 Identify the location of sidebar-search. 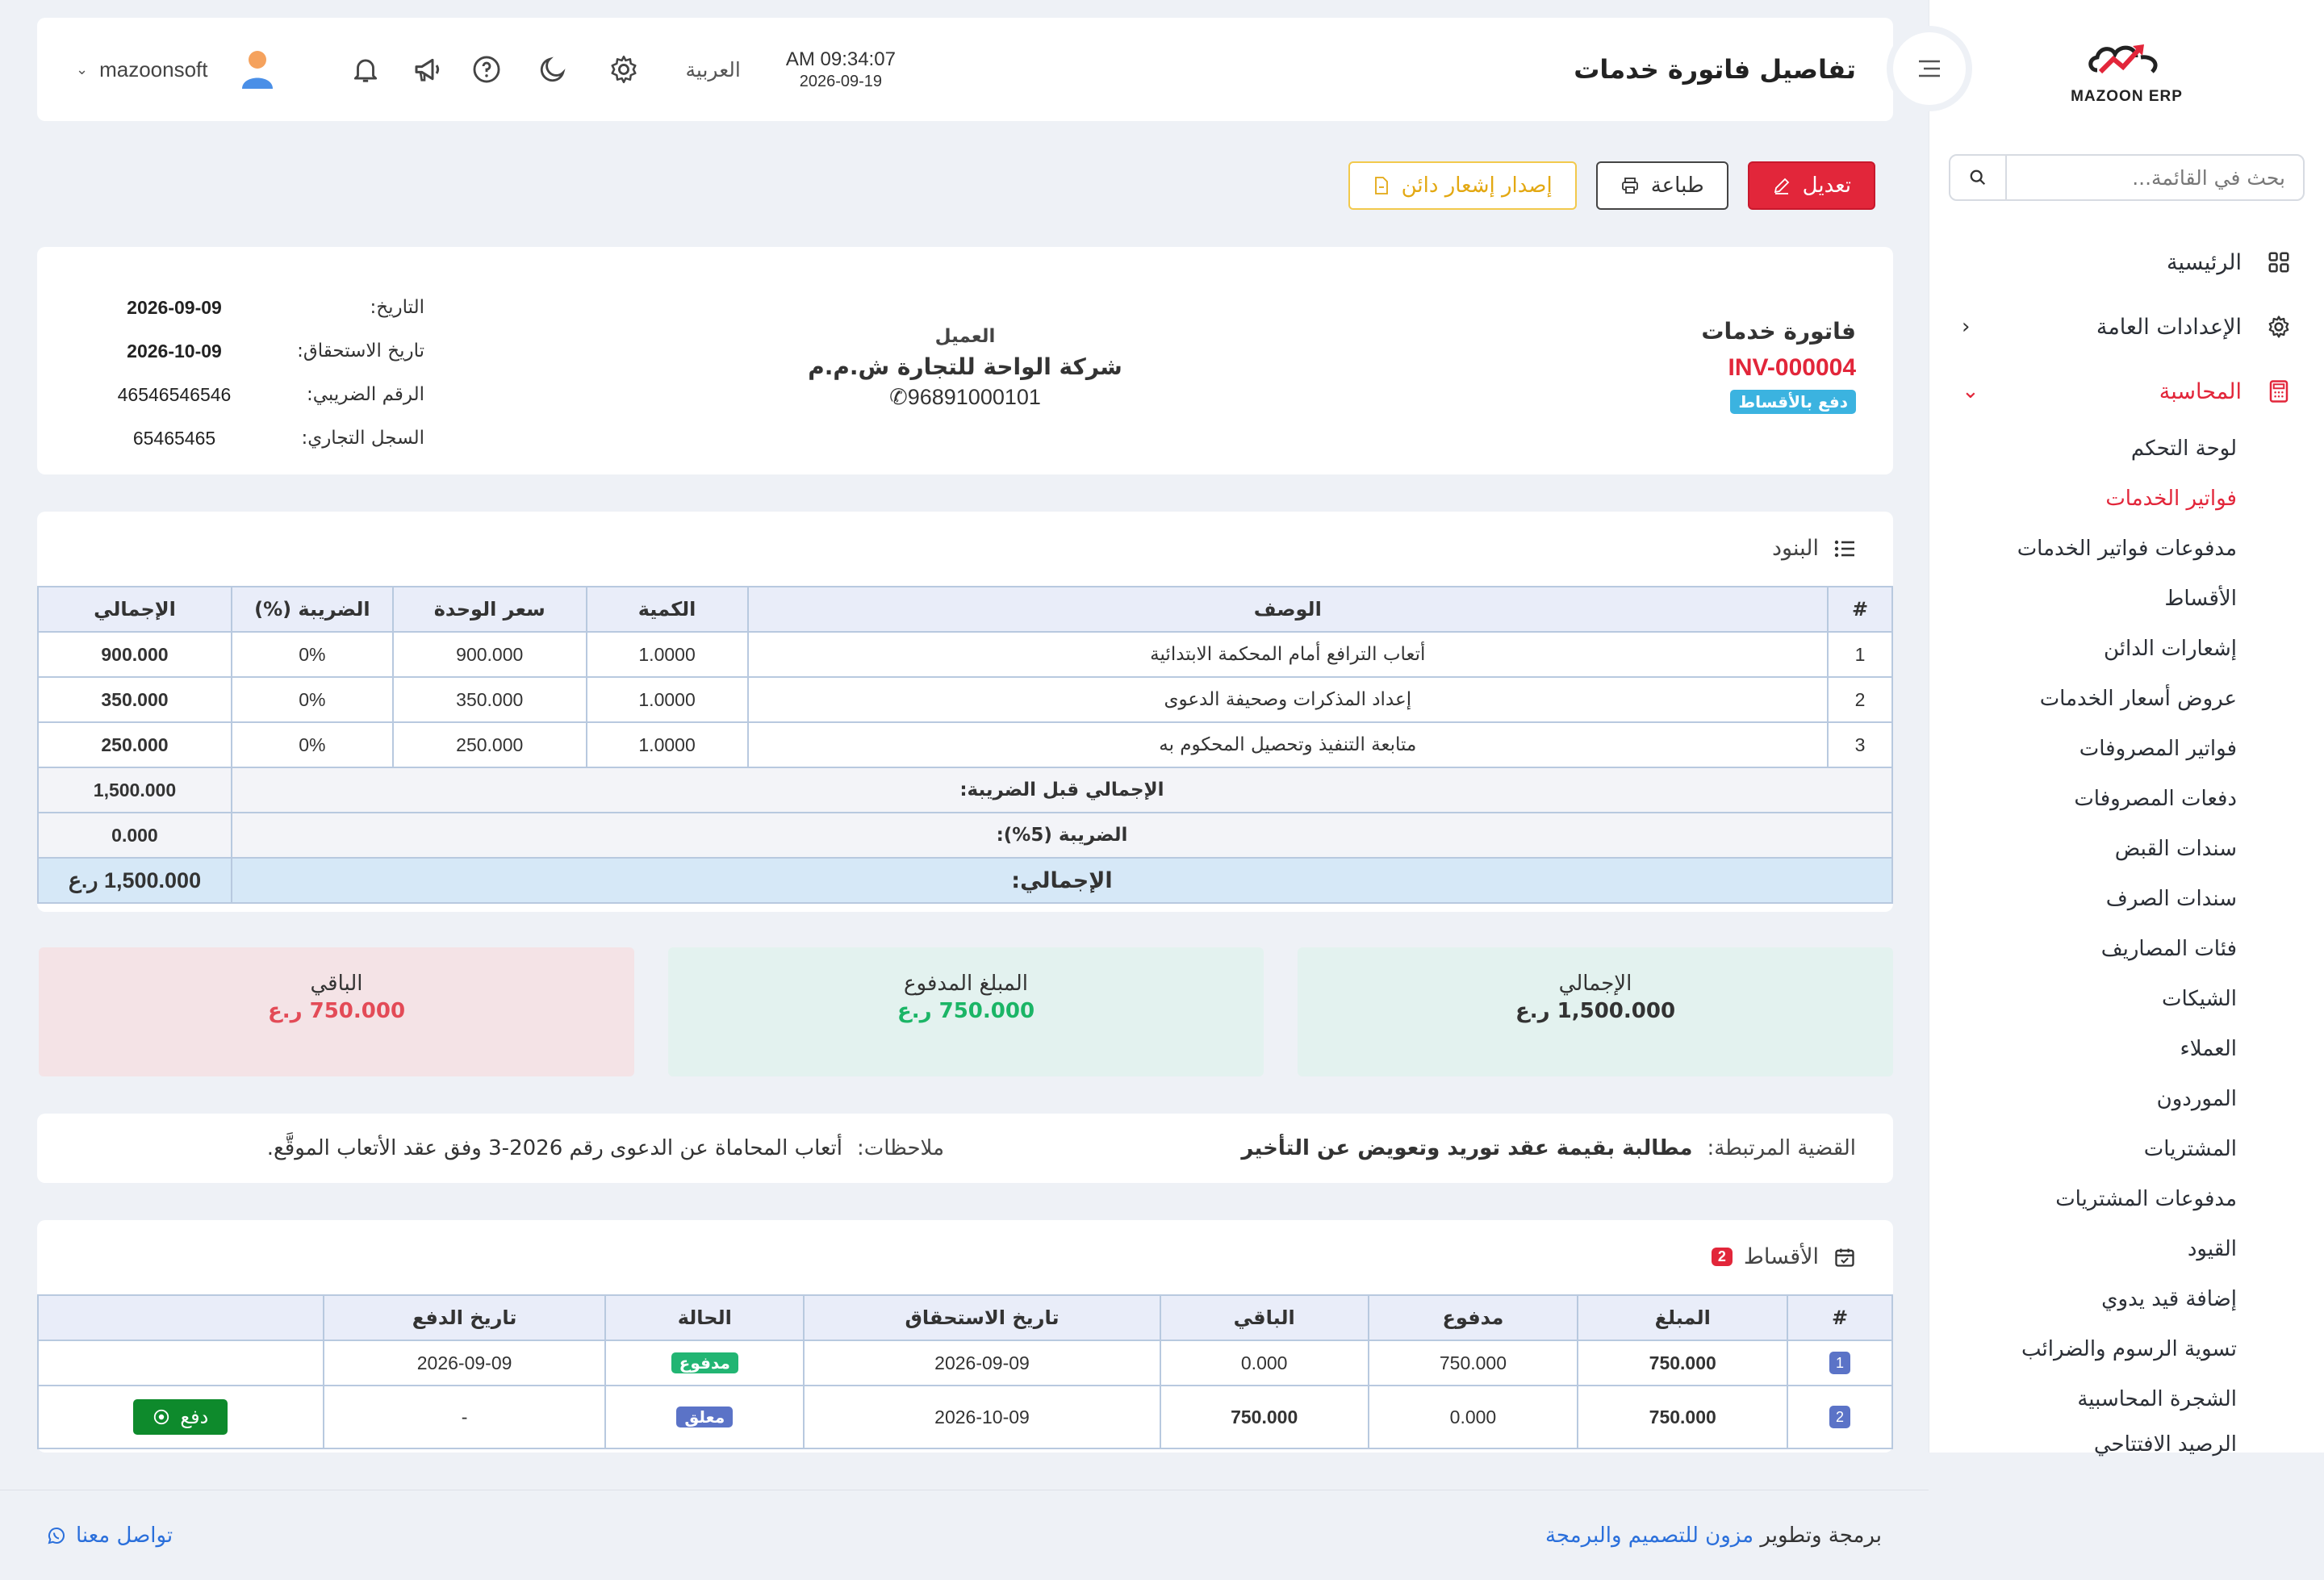
(2127, 177).